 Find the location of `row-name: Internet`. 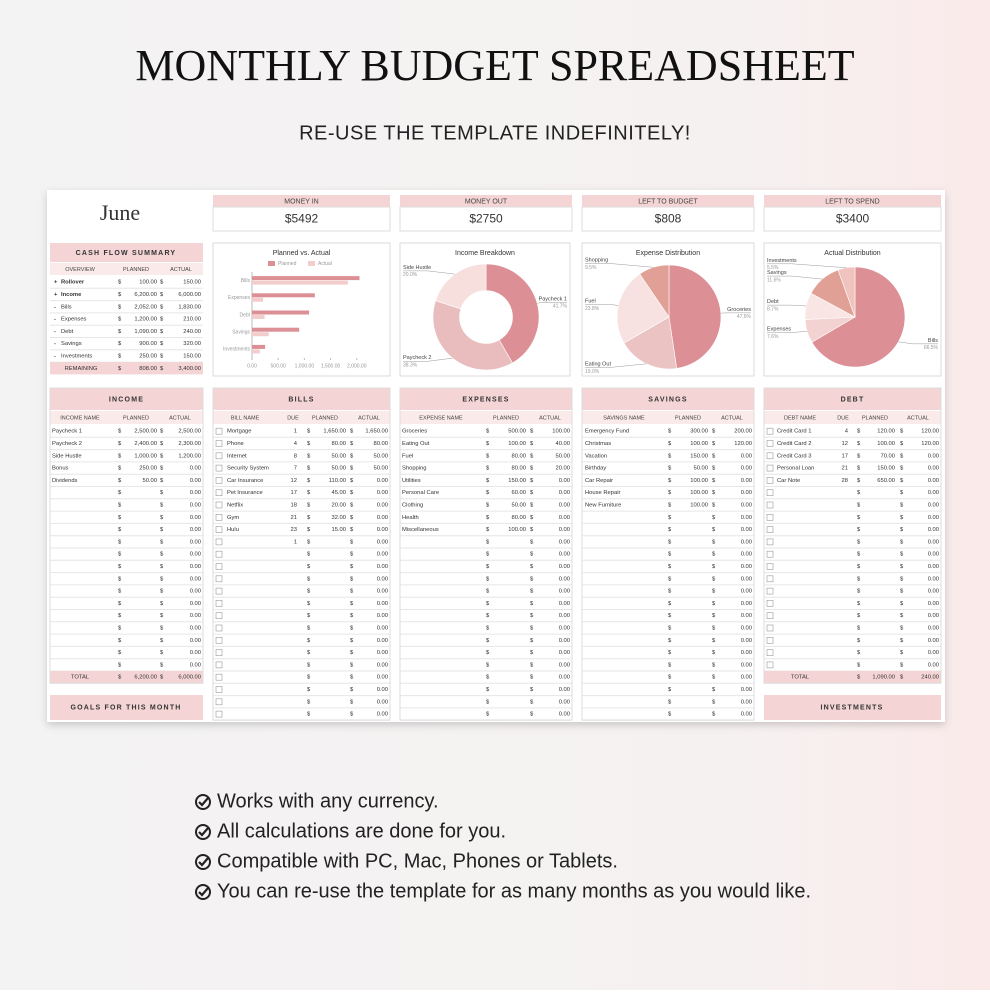

row-name: Internet is located at coordinates (237, 456).